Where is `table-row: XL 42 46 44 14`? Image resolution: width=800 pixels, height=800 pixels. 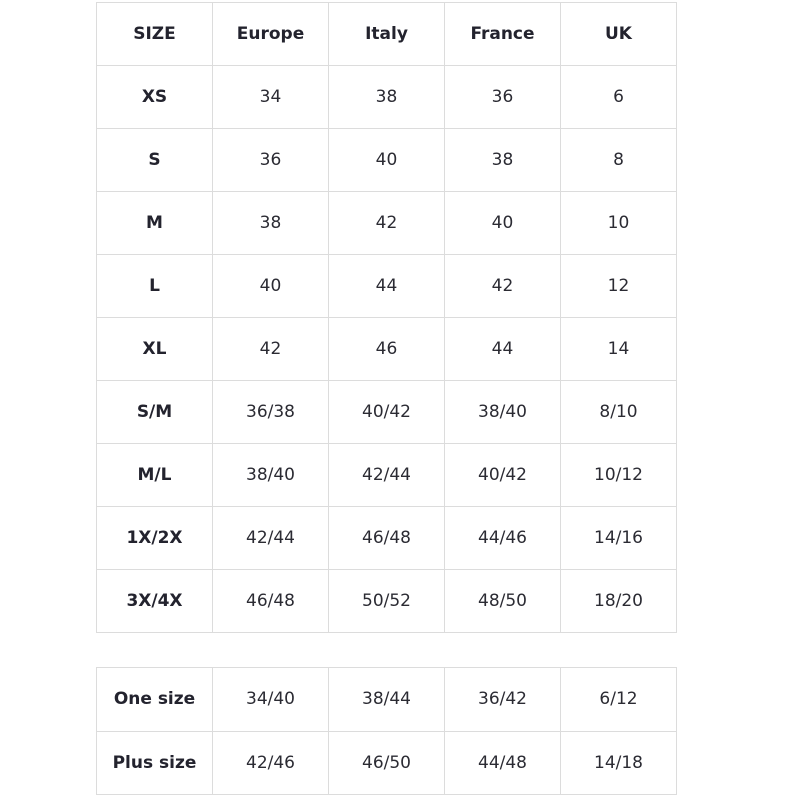 table-row: XL 42 46 44 14 is located at coordinates (386, 349).